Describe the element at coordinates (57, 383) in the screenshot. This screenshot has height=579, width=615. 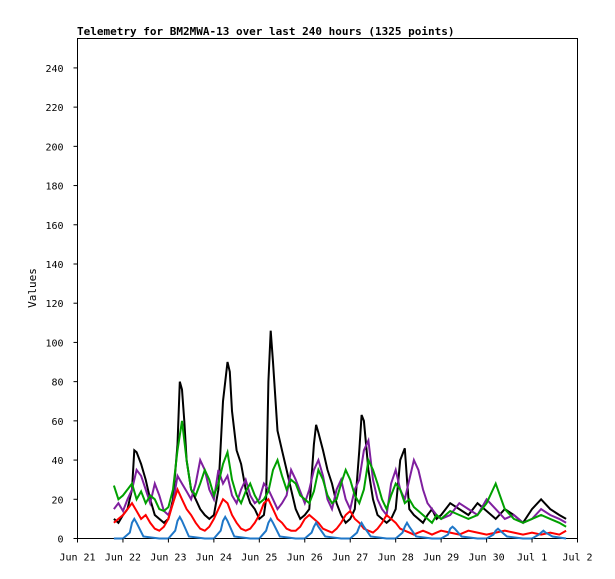
I see `y-tick-label: 80` at that location.